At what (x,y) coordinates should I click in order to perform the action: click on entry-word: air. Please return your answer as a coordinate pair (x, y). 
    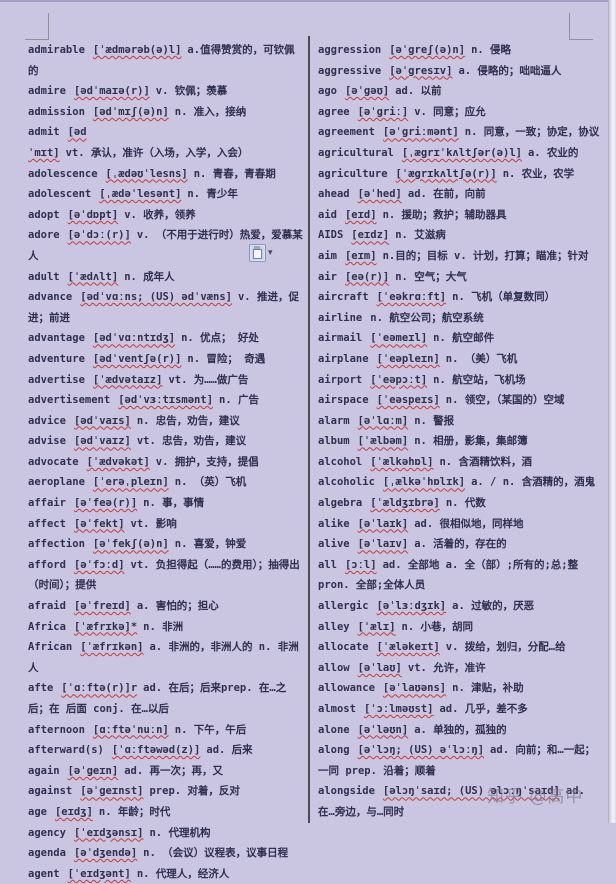
    Looking at the image, I should click on (327, 276).